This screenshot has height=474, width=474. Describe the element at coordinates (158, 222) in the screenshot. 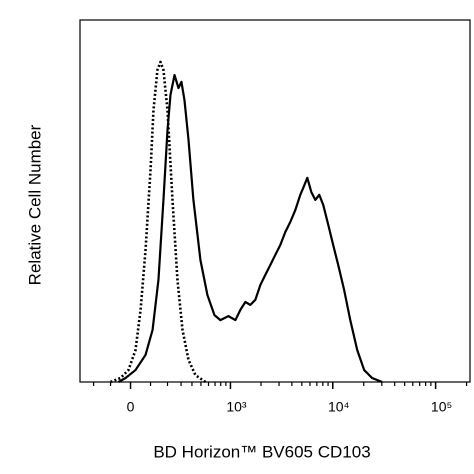

I see `histogram-line` at that location.